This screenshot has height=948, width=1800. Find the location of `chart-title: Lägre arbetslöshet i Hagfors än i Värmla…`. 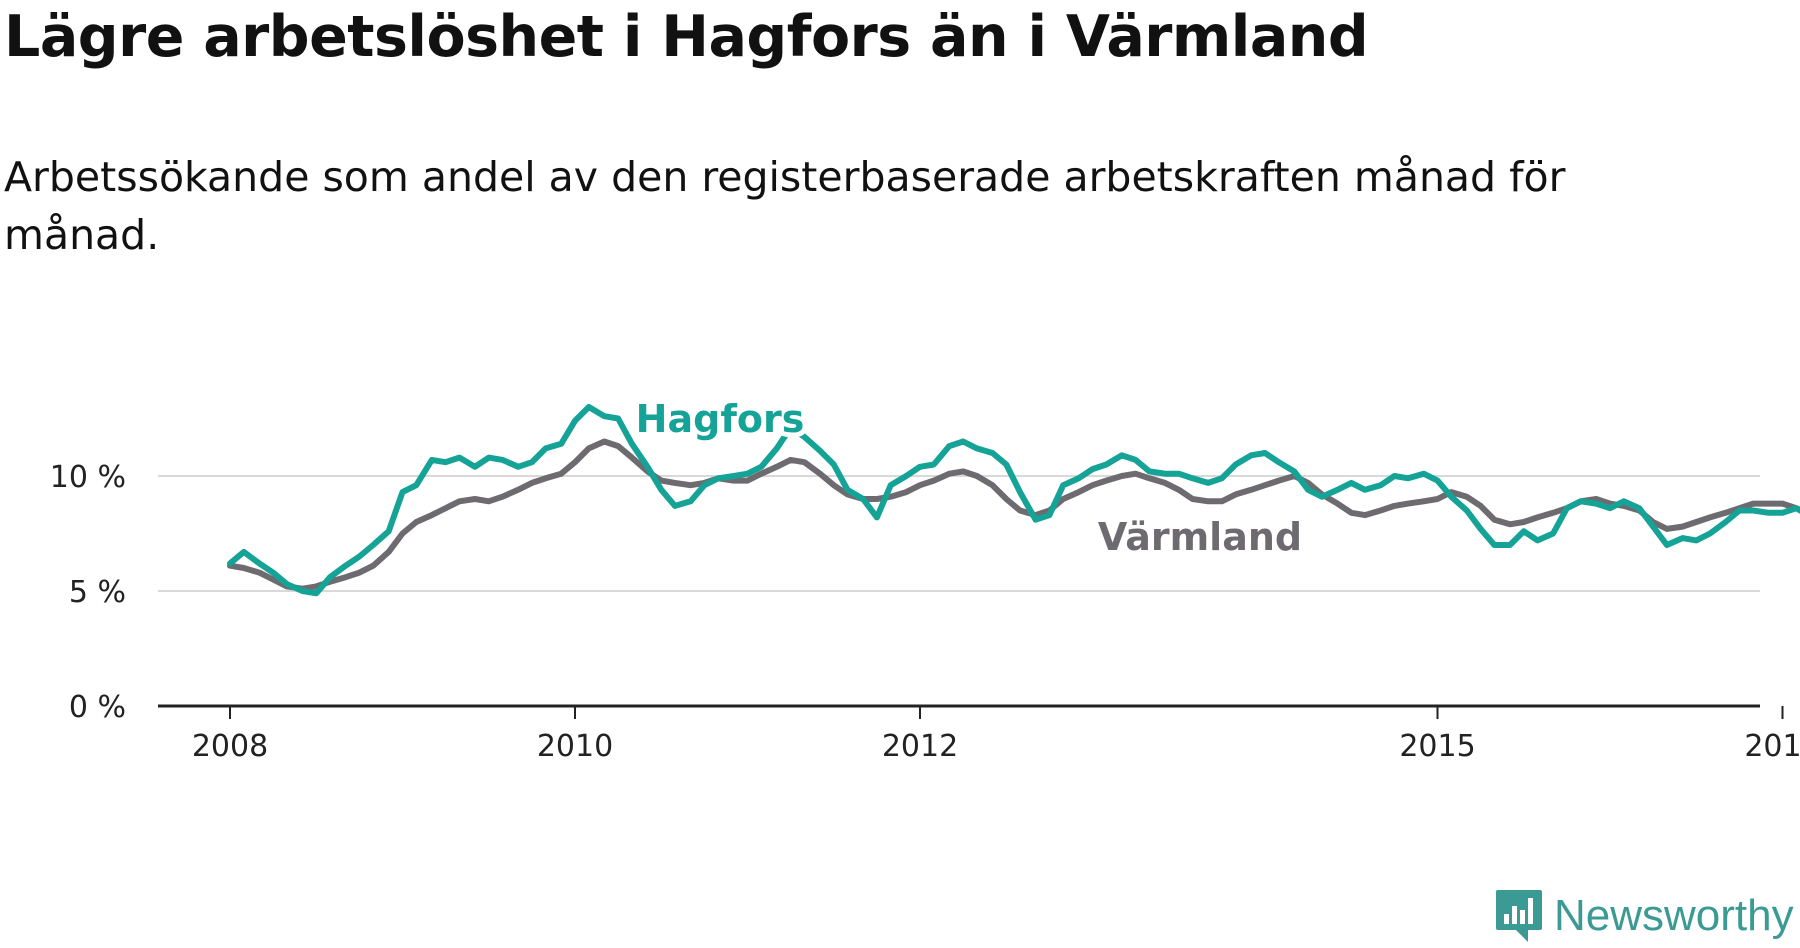

chart-title: Lägre arbetslöshet i Hagfors än i Värmla… is located at coordinates (686, 37).